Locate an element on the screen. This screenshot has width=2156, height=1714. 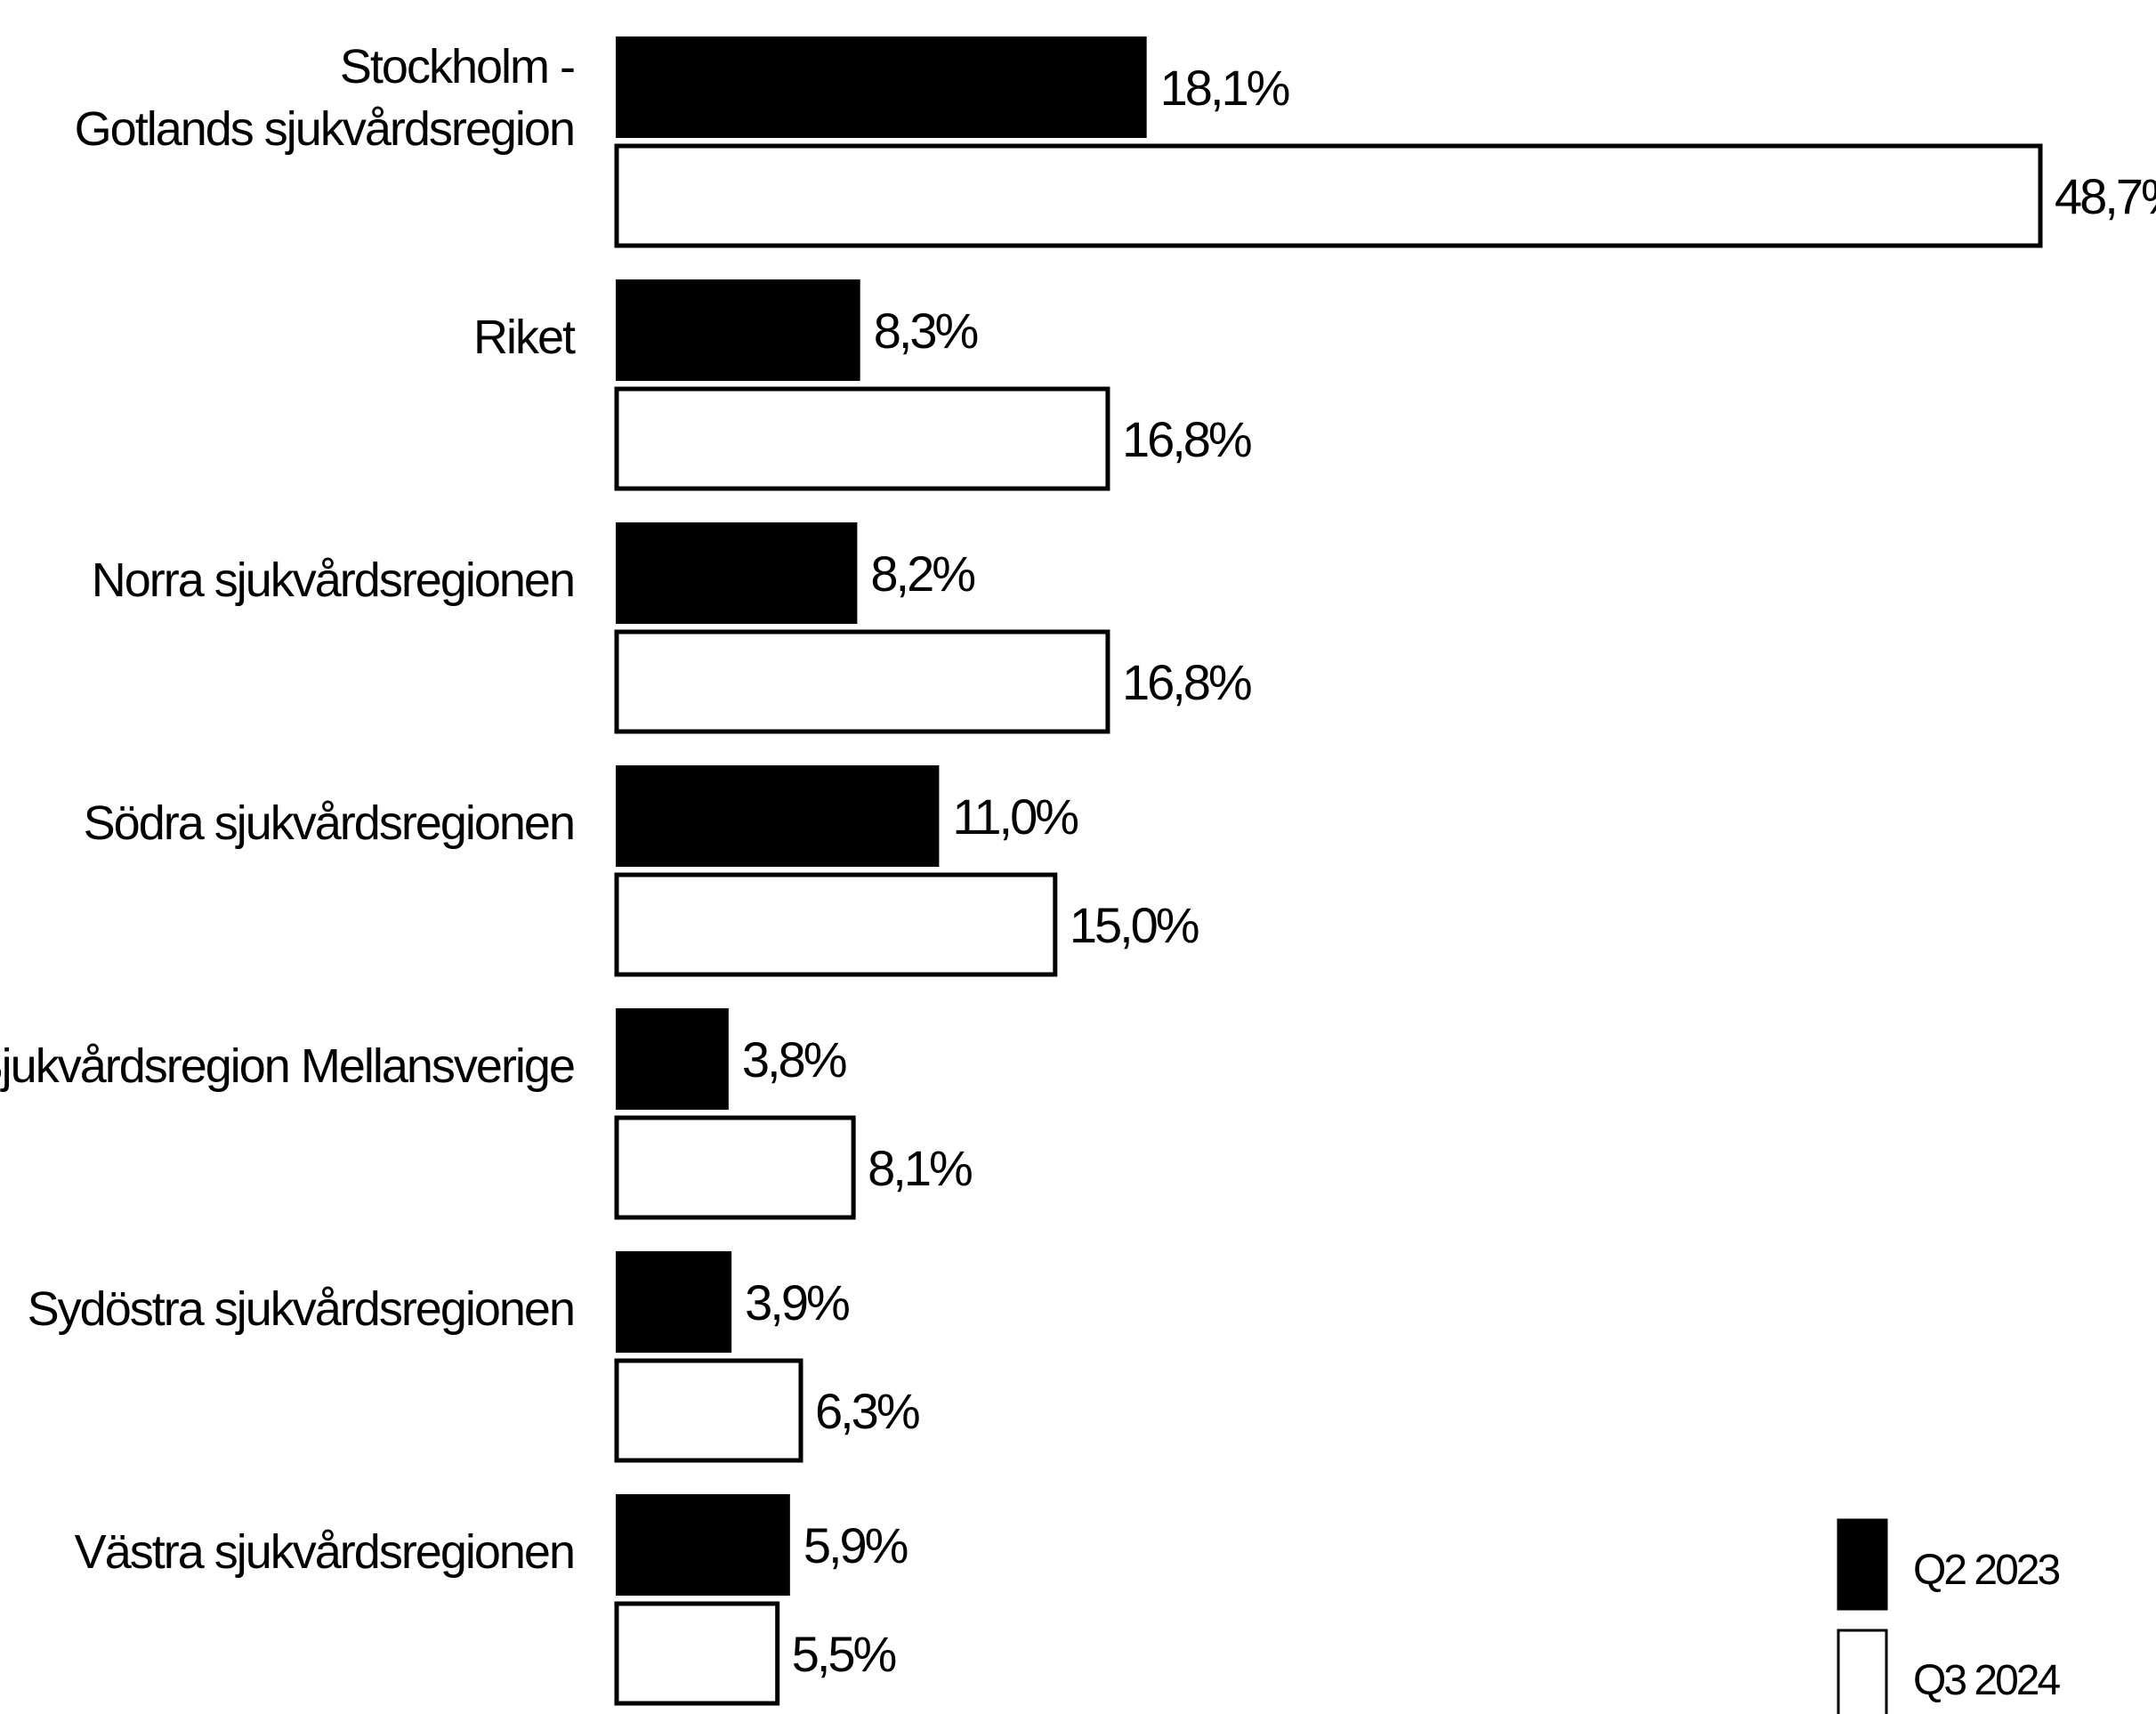
category-label-stockholm-gotlands-sjukvardsregion-line-2: Gotlands sjukvårdsregion is located at coordinates (324, 129).